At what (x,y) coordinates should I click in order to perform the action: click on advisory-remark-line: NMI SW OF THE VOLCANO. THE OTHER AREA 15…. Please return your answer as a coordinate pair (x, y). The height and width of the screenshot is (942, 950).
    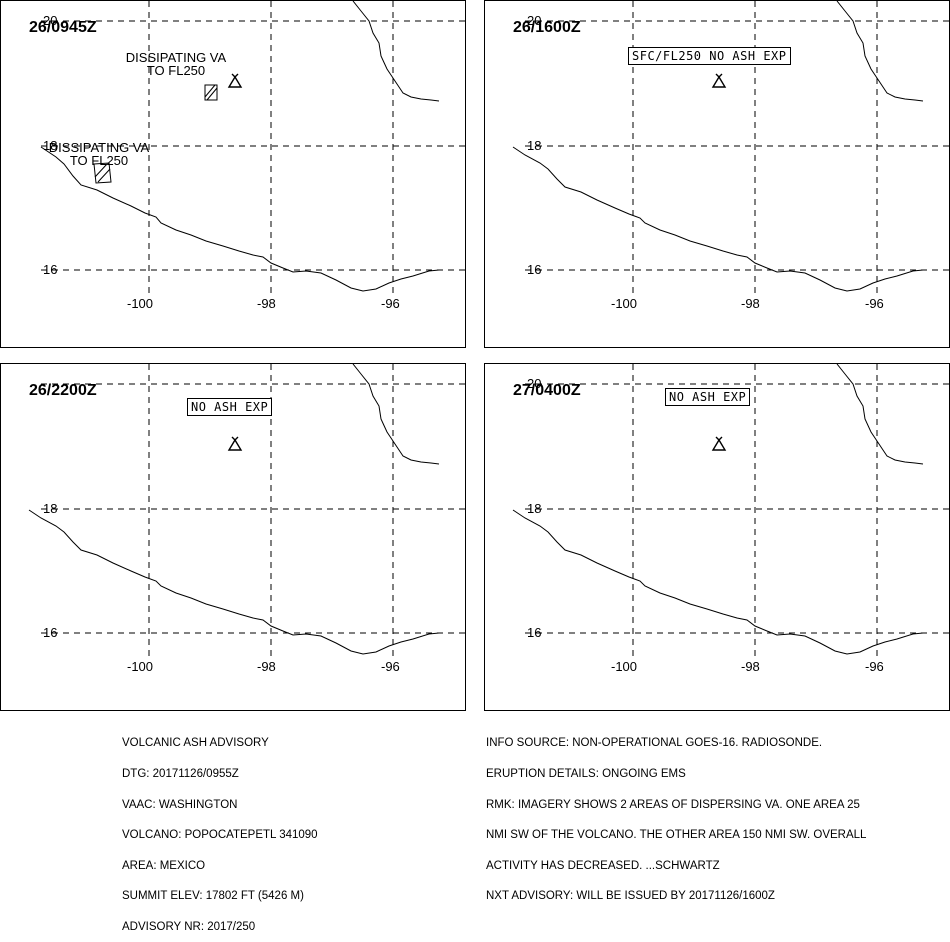
    Looking at the image, I should click on (676, 835).